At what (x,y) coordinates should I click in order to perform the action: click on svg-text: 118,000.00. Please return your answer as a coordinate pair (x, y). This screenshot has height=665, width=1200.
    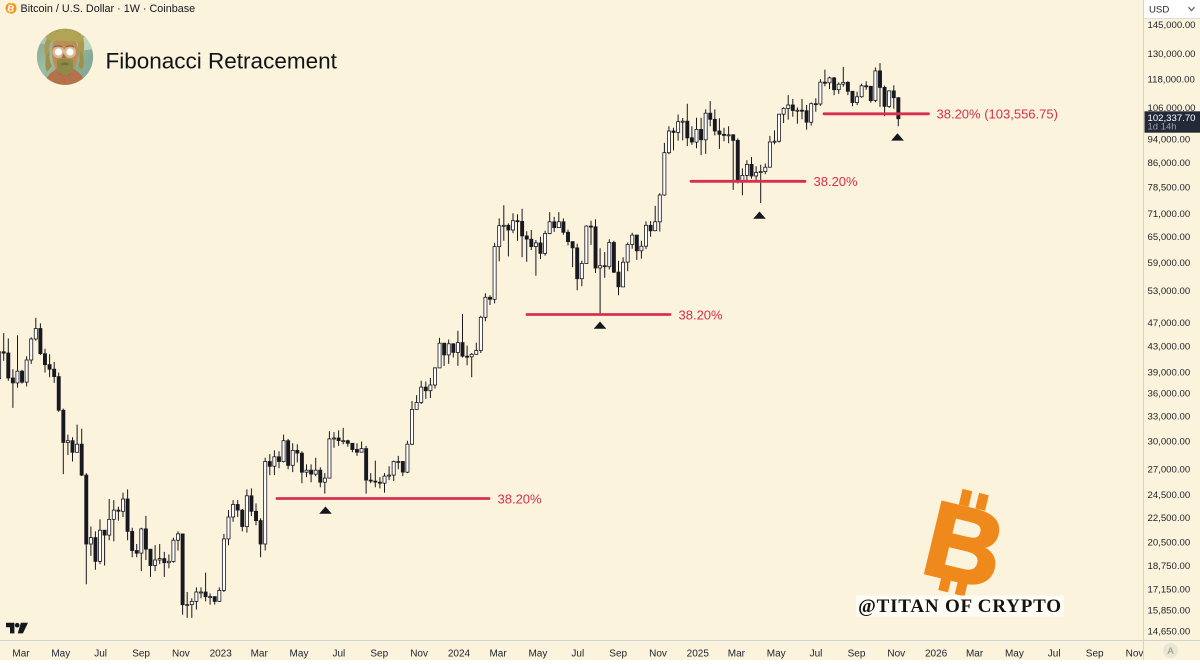
    Looking at the image, I should click on (1171, 80).